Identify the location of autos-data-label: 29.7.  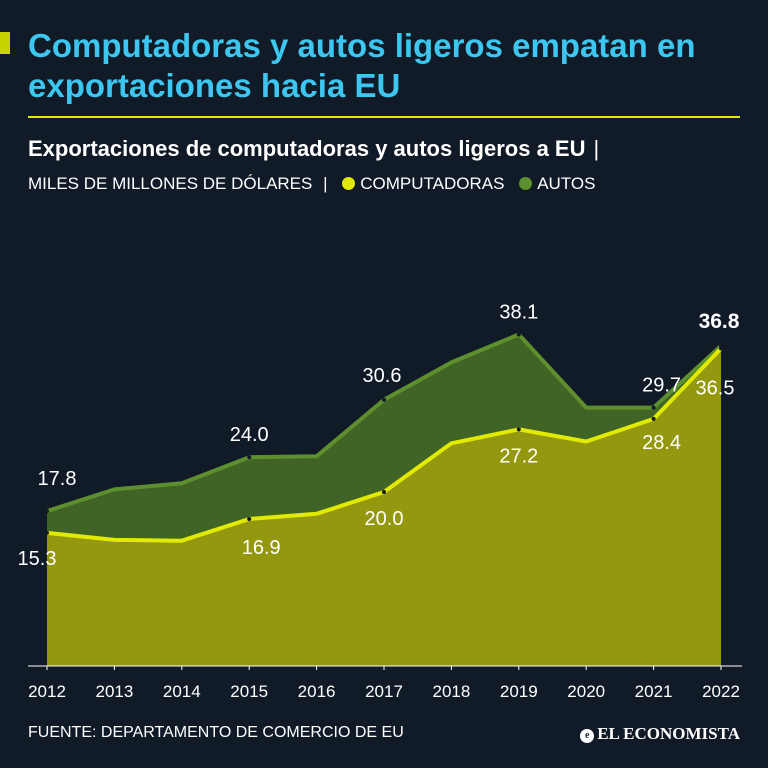
(661, 386).